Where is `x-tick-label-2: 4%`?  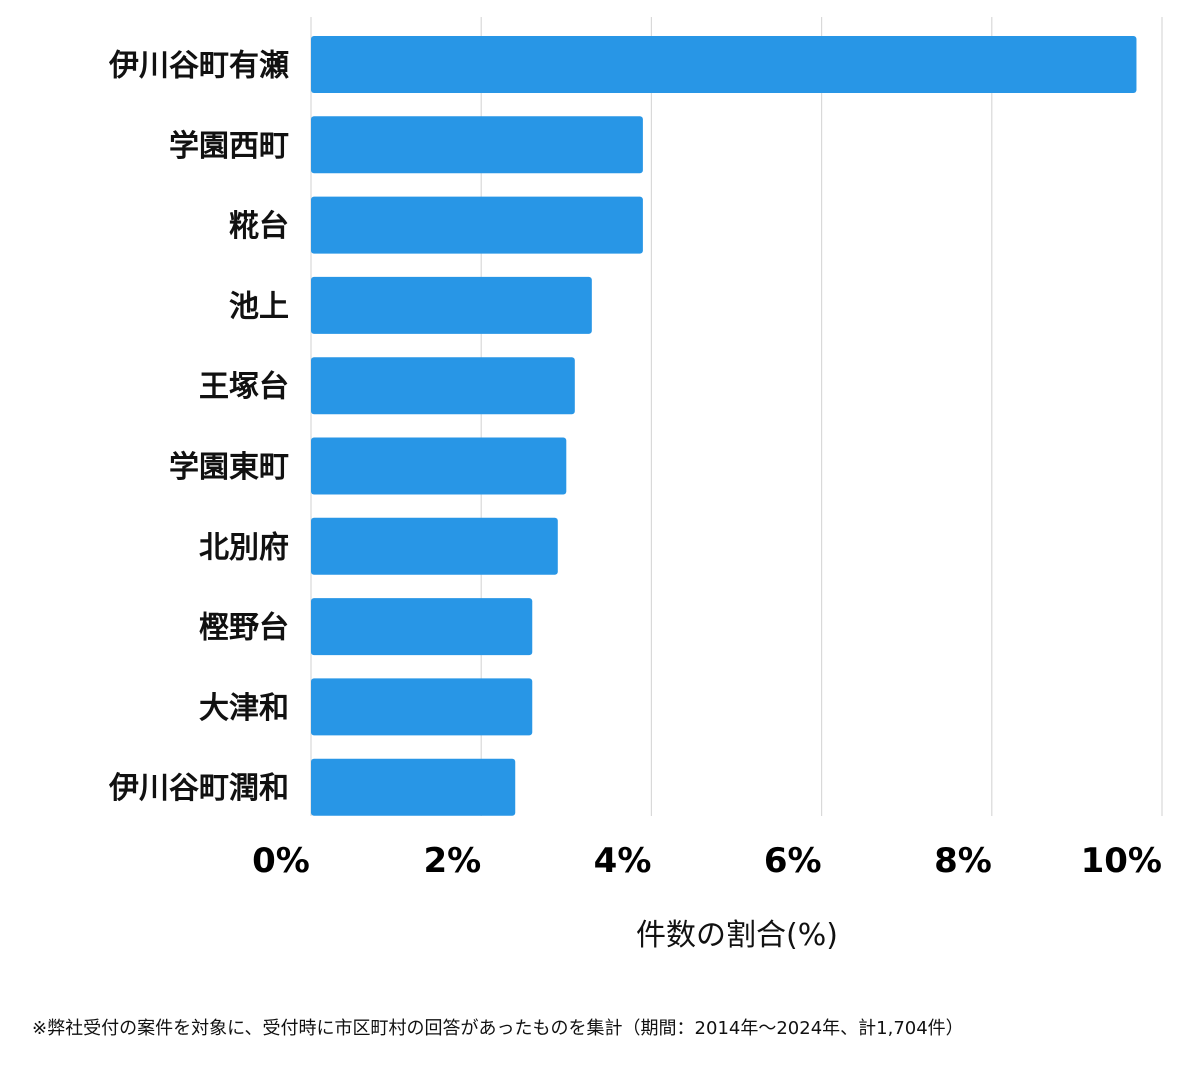 x-tick-label-2: 4% is located at coordinates (623, 861).